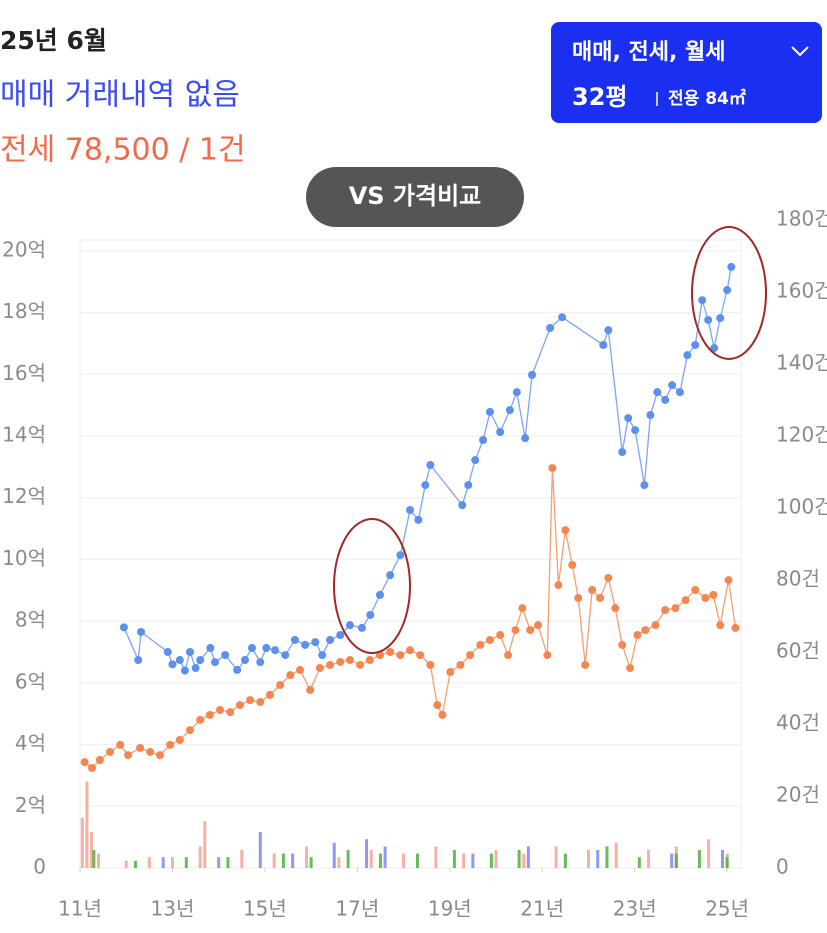  Describe the element at coordinates (123, 150) in the screenshot. I see `jeonse-status: 전세 78,500 / 1건` at that location.